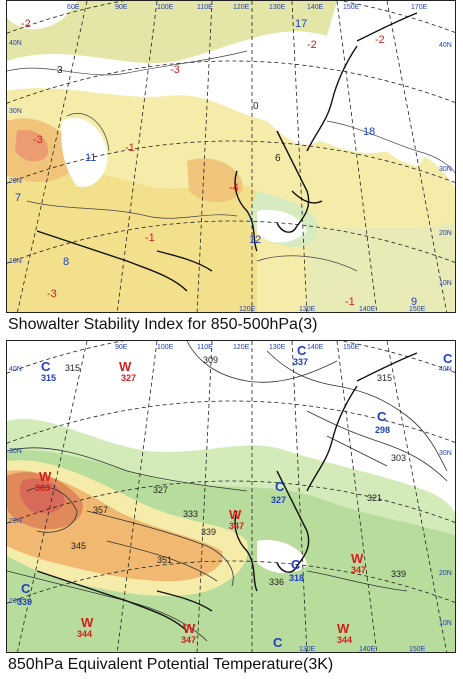  What do you see at coordinates (42, 488) in the screenshot?
I see `warm-marker-value: 363` at bounding box center [42, 488].